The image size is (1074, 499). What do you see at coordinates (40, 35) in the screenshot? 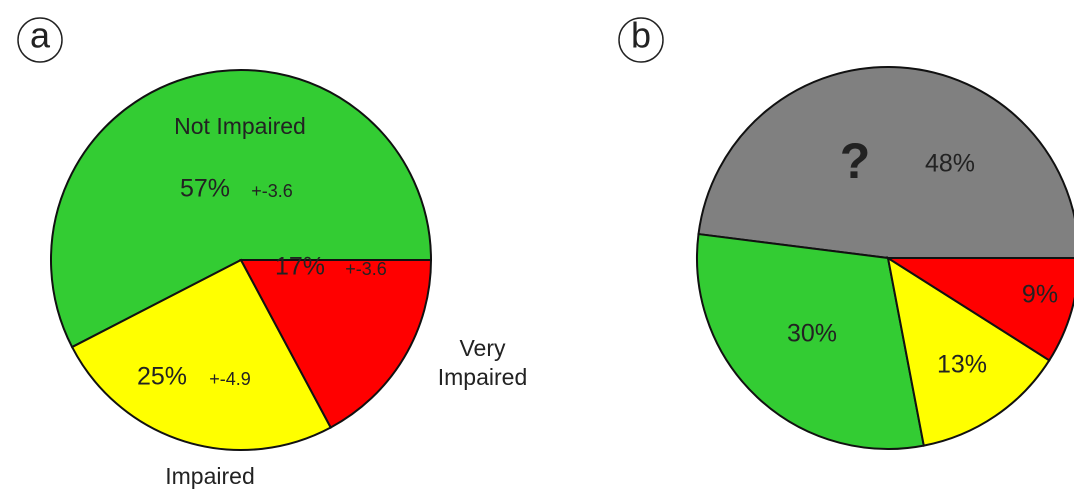
I see `panel-label: a` at bounding box center [40, 35].